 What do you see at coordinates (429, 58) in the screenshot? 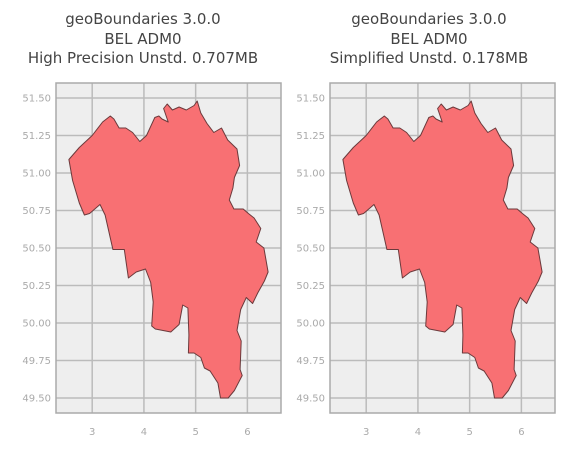
I see `title-line-3: Simplified Unstd. 0.178MB` at bounding box center [429, 58].